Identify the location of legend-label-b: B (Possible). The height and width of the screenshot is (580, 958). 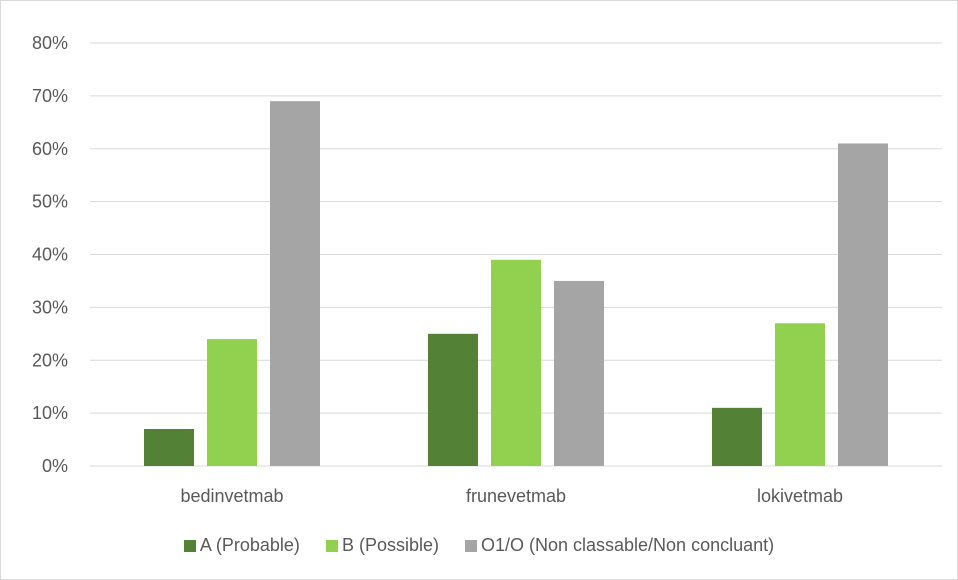
(390, 545).